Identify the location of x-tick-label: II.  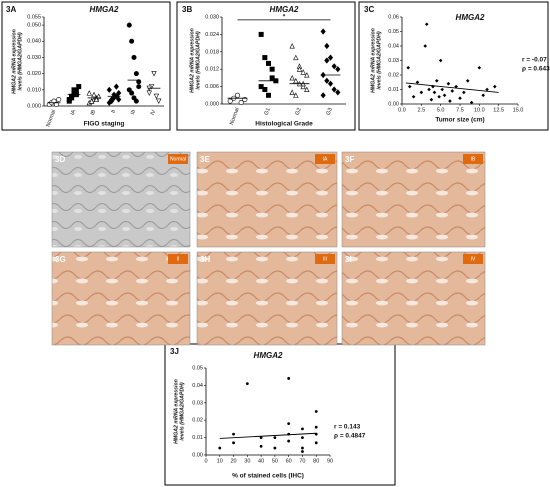
(114, 111).